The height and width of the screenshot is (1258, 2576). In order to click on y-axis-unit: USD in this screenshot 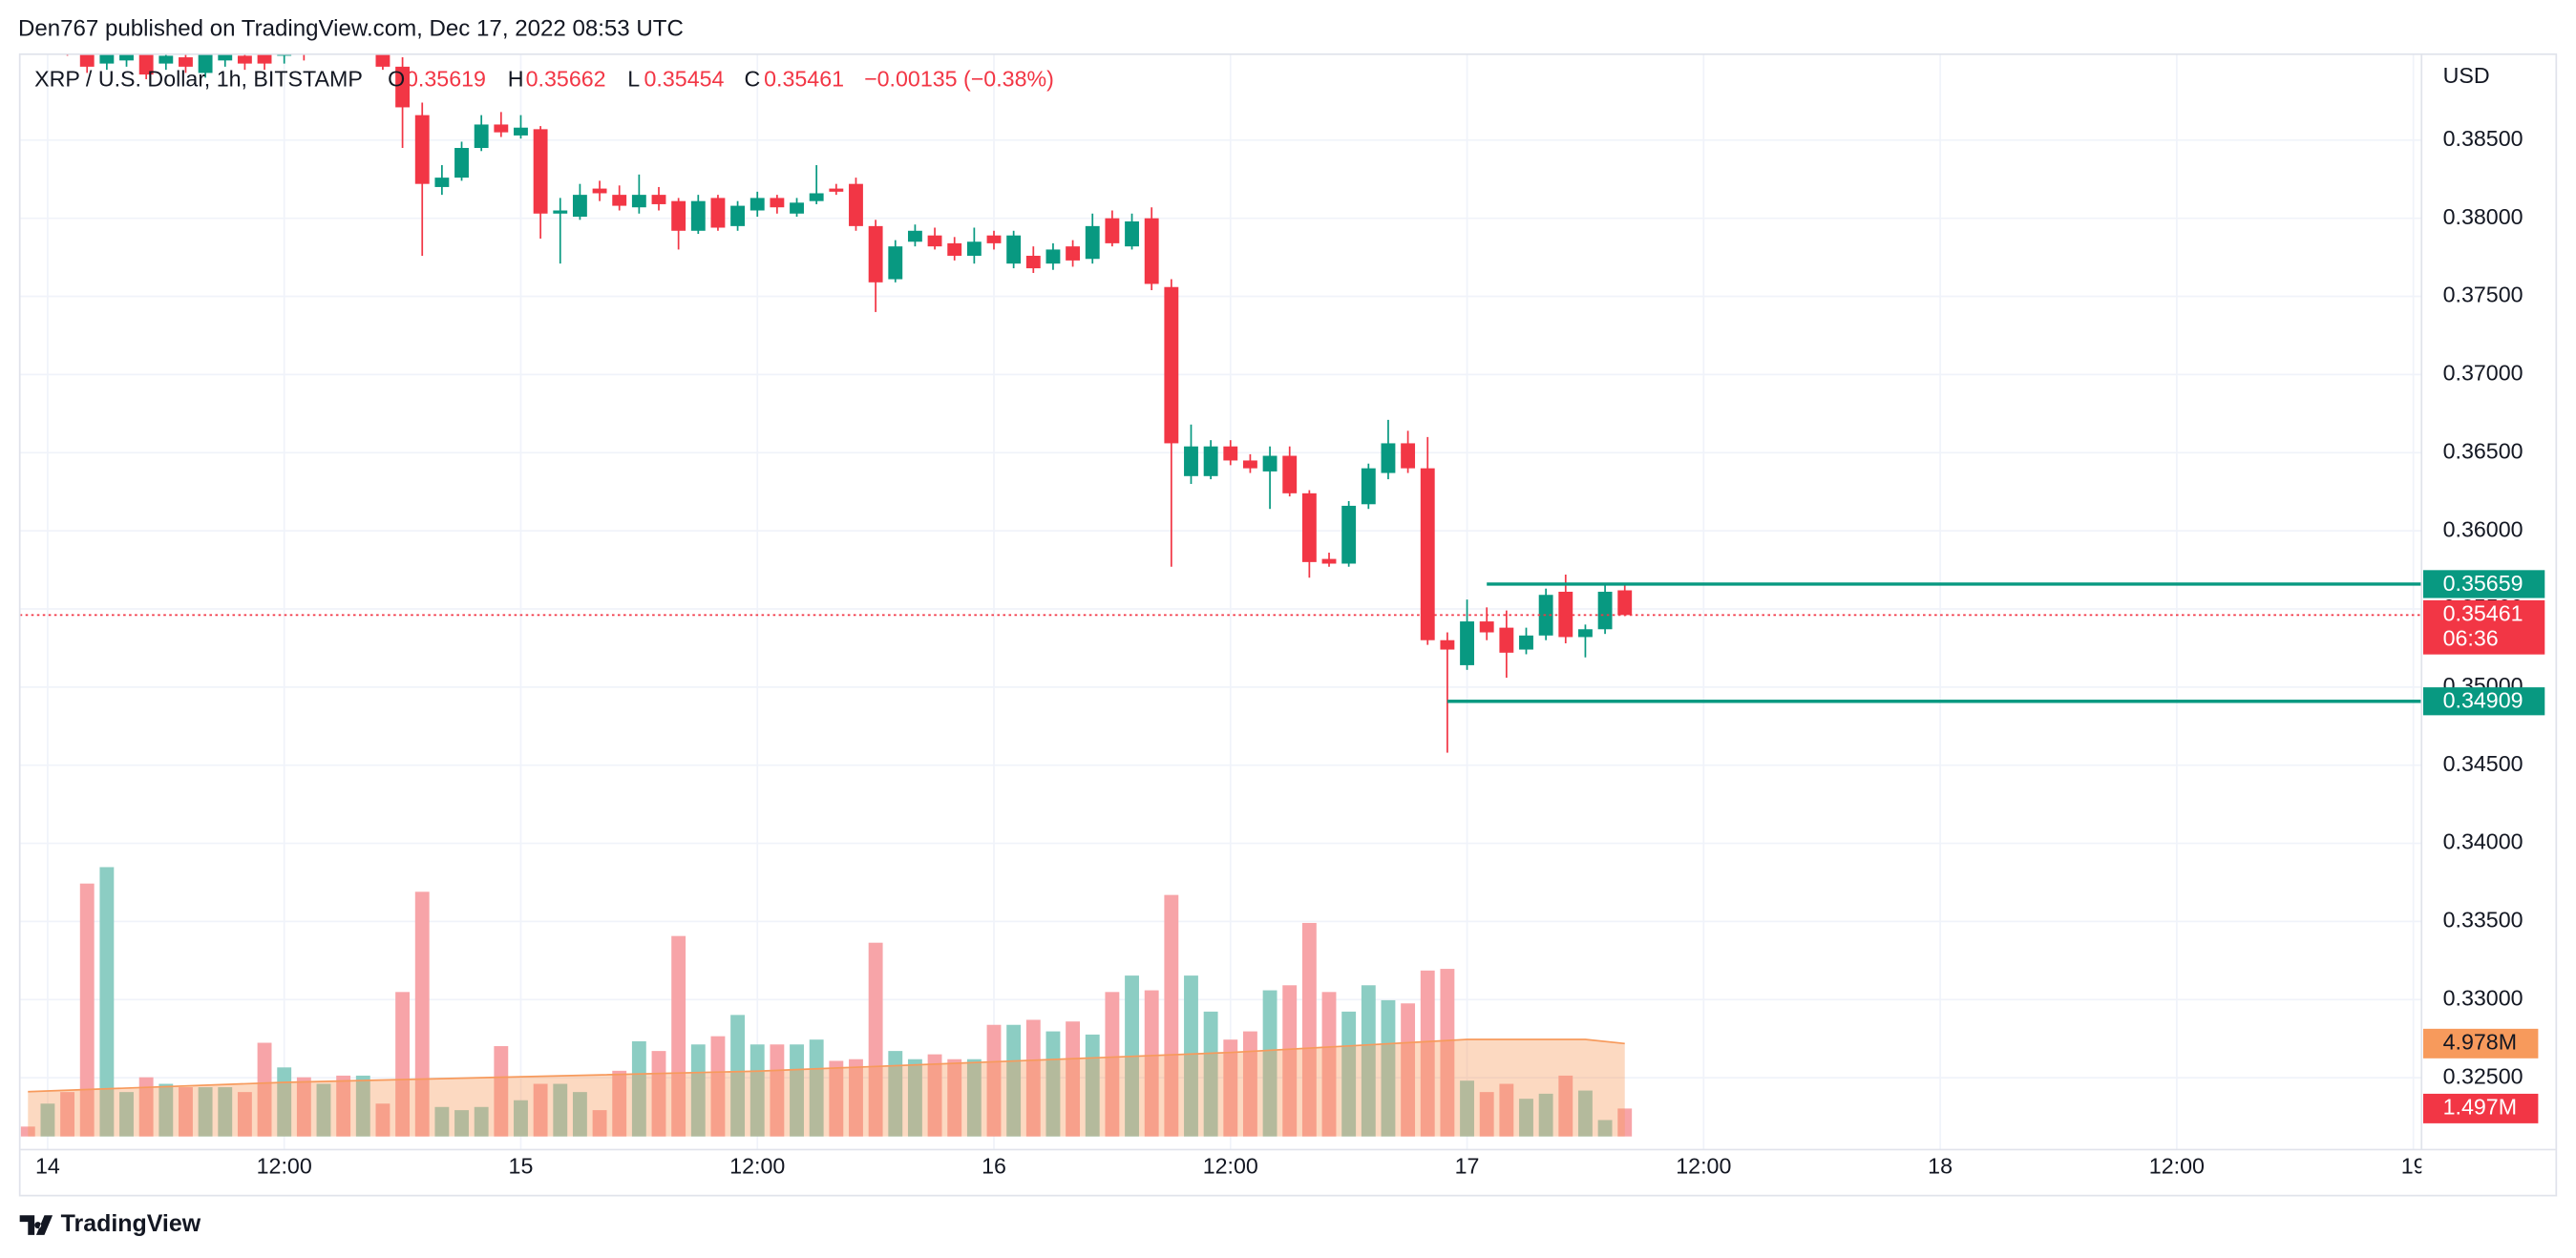, I will do `click(2466, 76)`.